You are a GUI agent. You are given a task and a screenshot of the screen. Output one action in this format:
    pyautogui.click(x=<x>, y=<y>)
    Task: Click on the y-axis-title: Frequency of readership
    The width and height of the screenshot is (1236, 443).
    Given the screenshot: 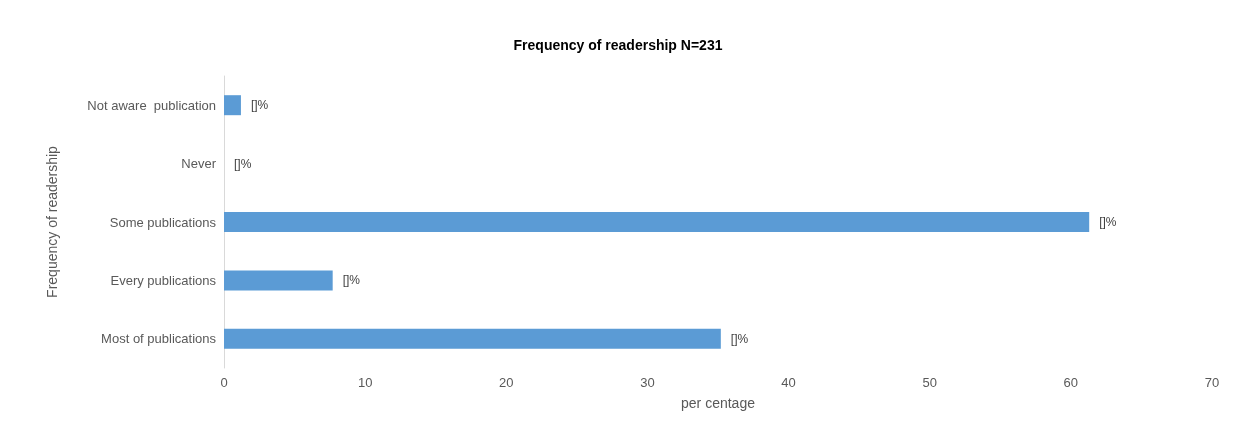 What is the action you would take?
    pyautogui.click(x=52, y=221)
    